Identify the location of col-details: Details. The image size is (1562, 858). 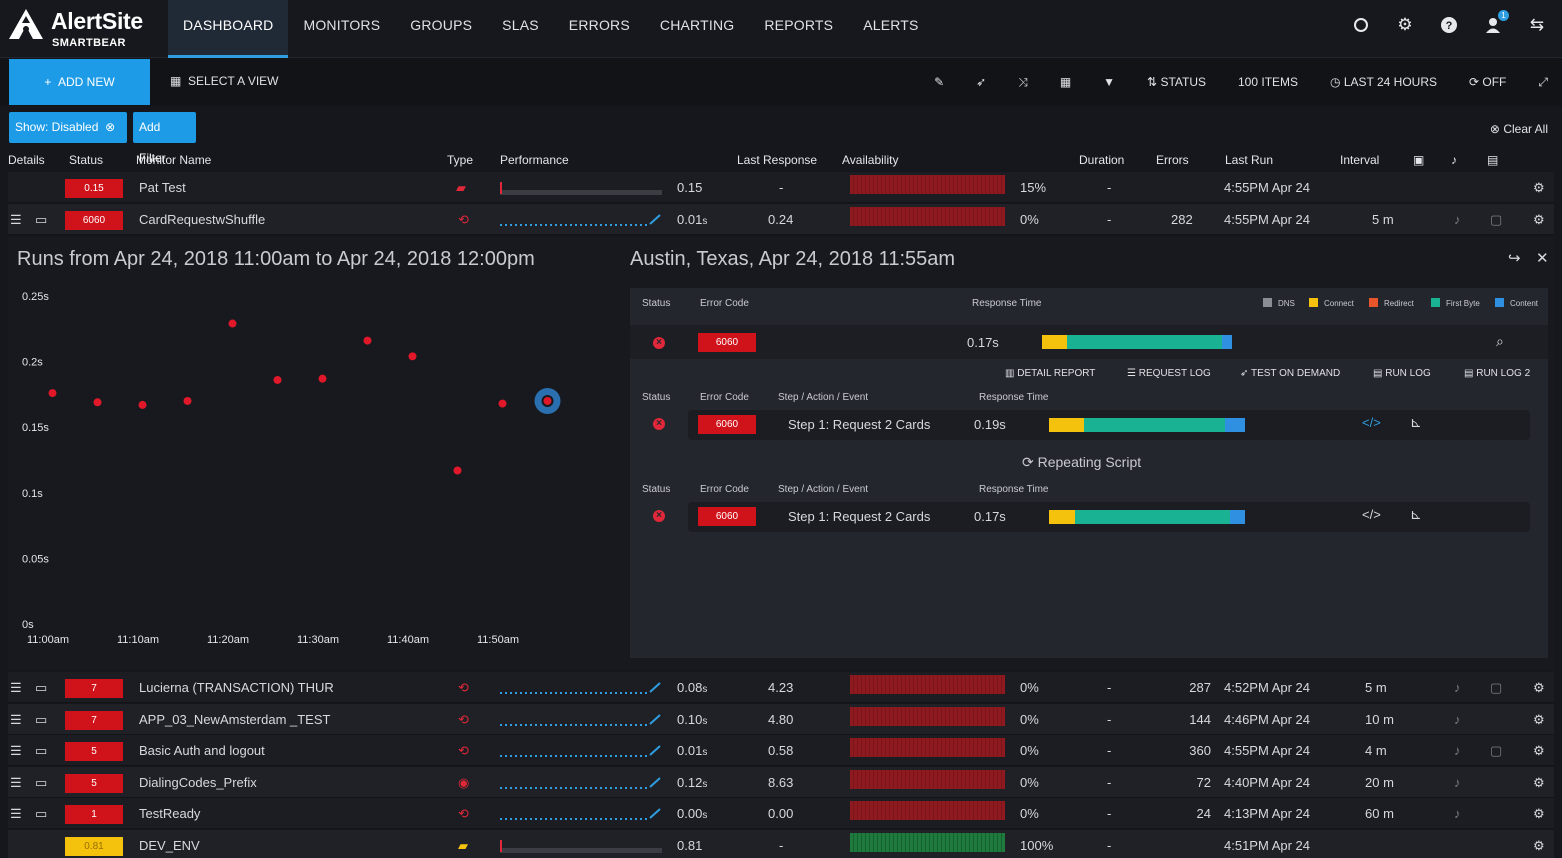
(26, 160).